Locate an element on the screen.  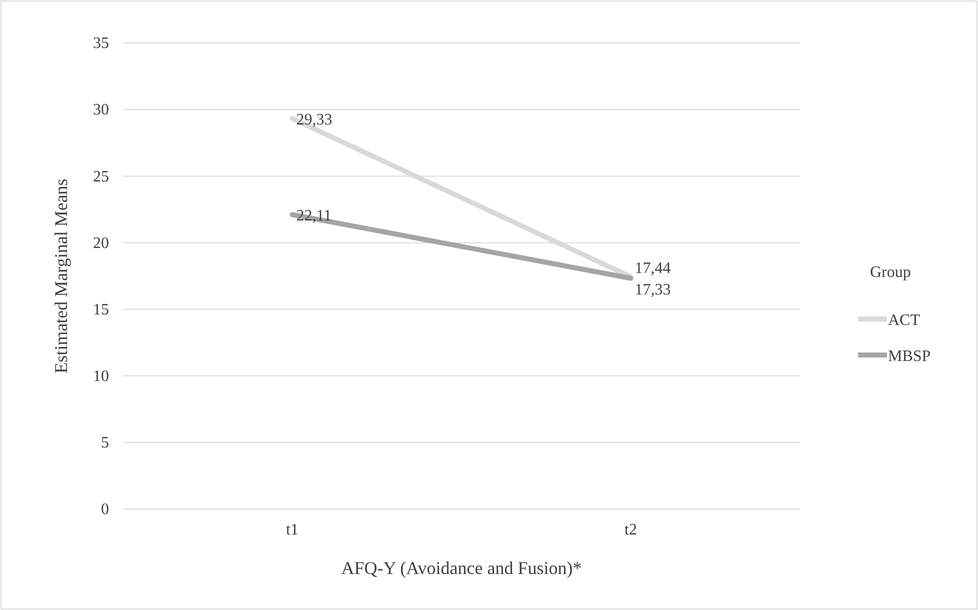
x-tick-label: t2 is located at coordinates (630, 529).